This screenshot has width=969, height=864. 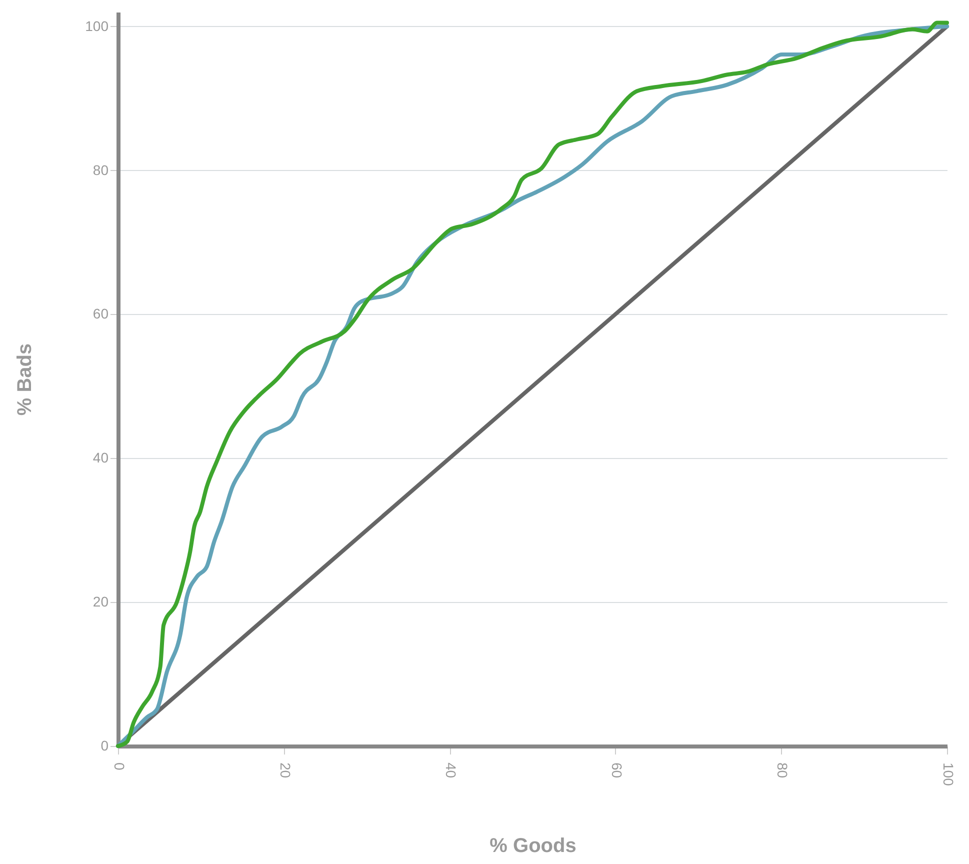 I want to click on y-tick-label: 40, so click(x=100, y=458).